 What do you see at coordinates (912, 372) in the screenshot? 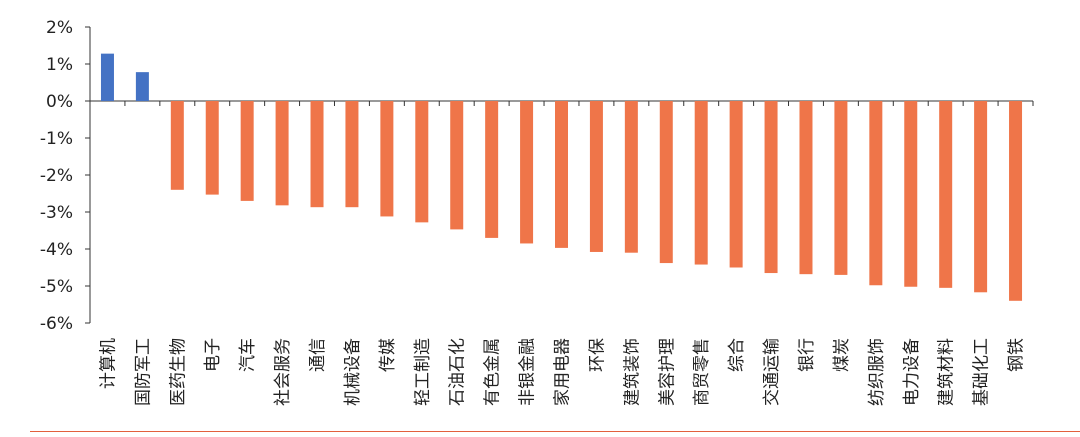
I see `x-tick-label: 电力设备` at bounding box center [912, 372].